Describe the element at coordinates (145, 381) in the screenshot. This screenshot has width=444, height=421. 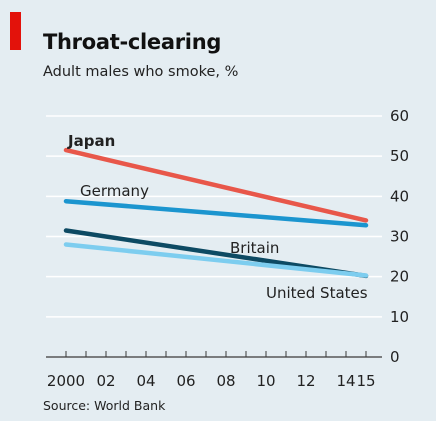
I see `x-tick-label-04: 04` at that location.